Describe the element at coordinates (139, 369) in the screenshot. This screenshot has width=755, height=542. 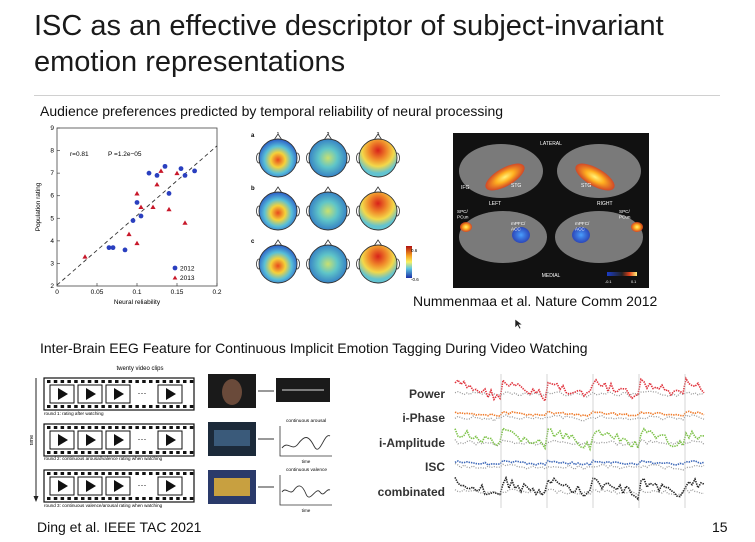
I see `paradigm-header: twenty video clips` at that location.